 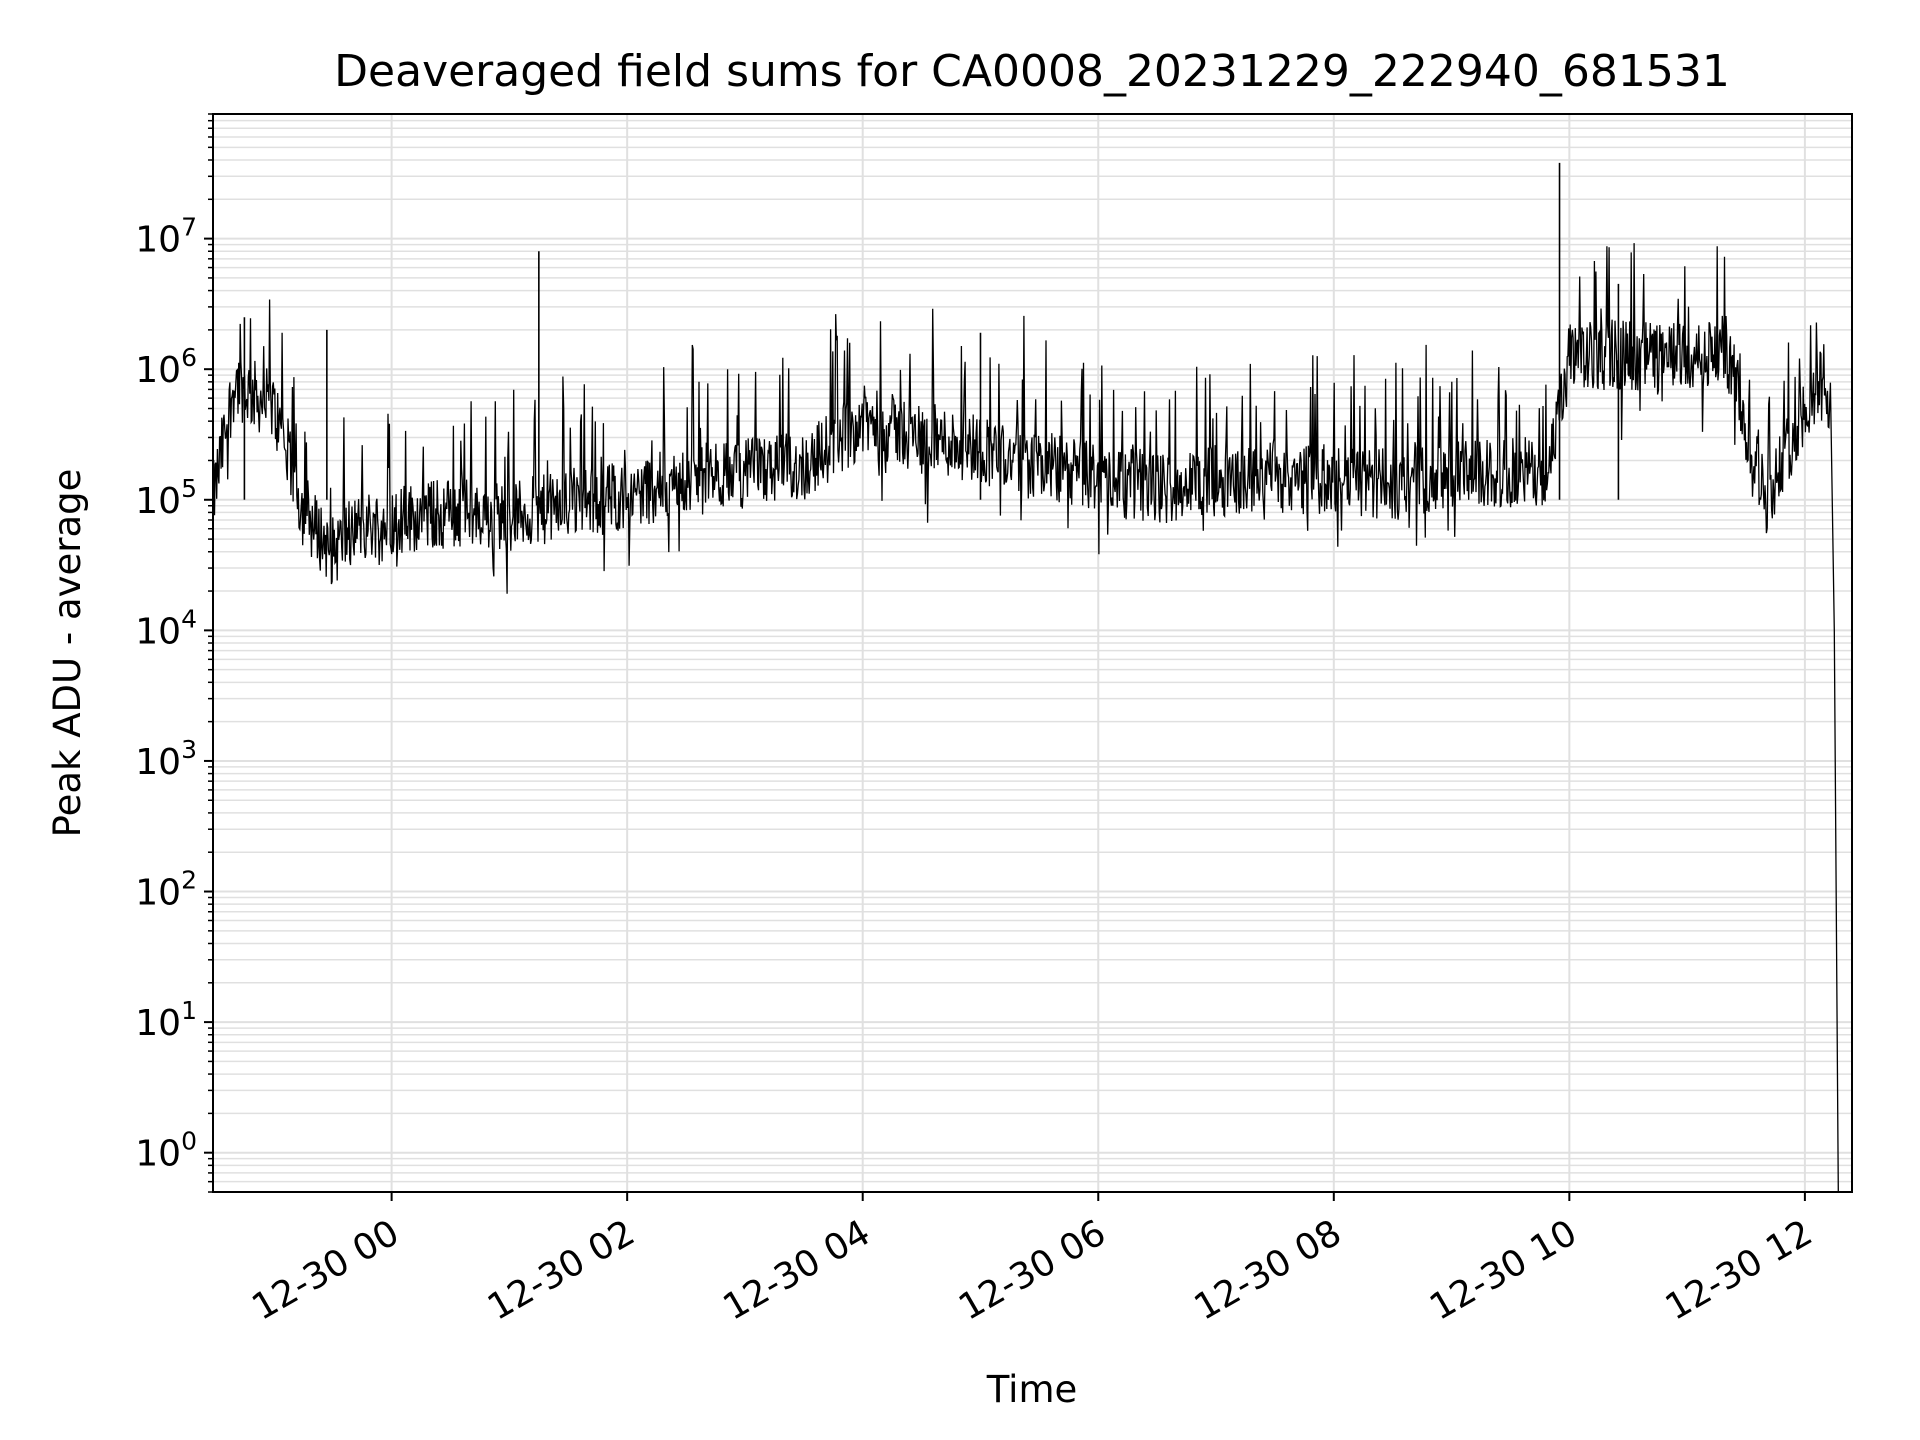 What do you see at coordinates (67, 653) in the screenshot?
I see `y-axis-label: Peak ADU - average` at bounding box center [67, 653].